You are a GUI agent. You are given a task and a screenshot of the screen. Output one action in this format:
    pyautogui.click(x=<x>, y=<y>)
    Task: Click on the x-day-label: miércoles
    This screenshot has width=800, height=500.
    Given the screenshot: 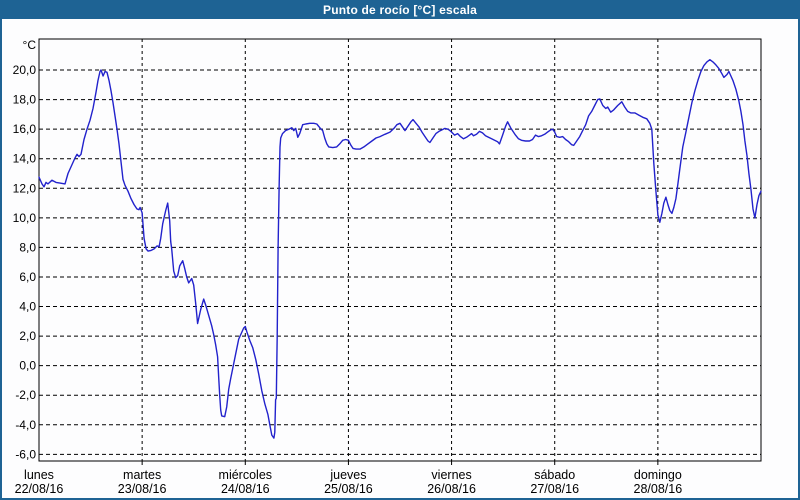 What is the action you would take?
    pyautogui.click(x=246, y=475)
    